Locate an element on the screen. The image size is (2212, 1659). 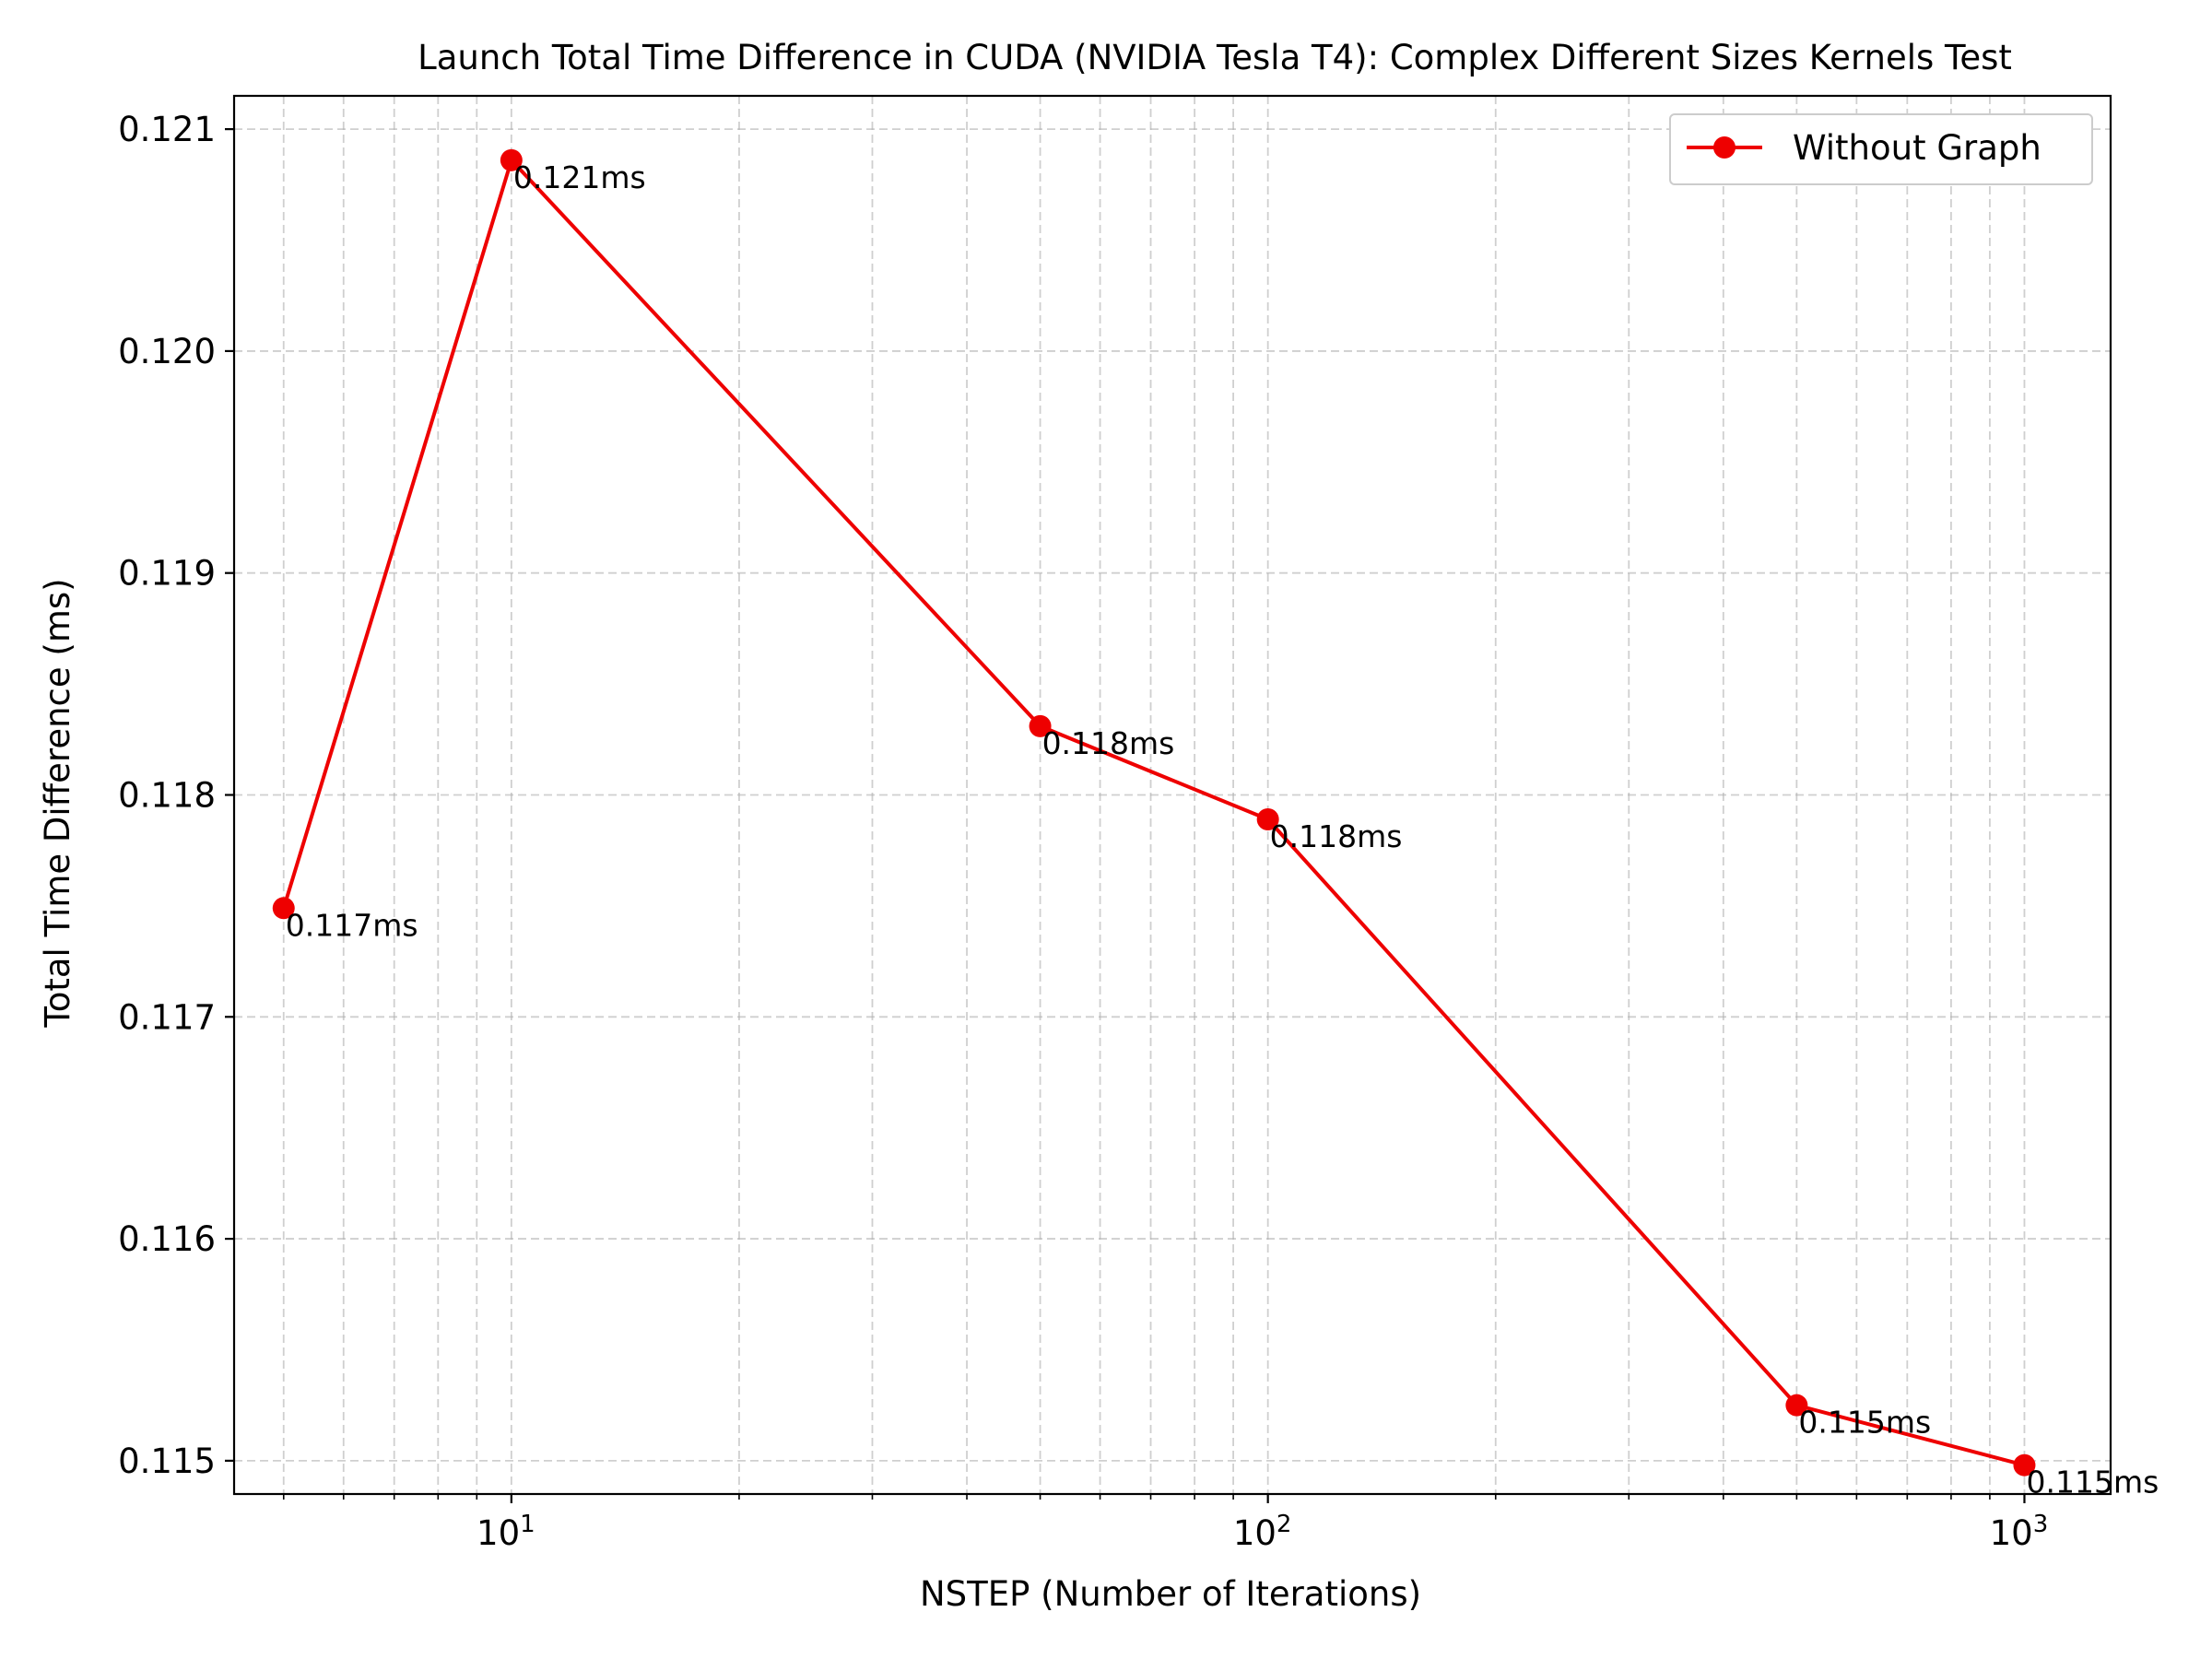
legend-entry-label: Without Graph is located at coordinates (1917, 148).